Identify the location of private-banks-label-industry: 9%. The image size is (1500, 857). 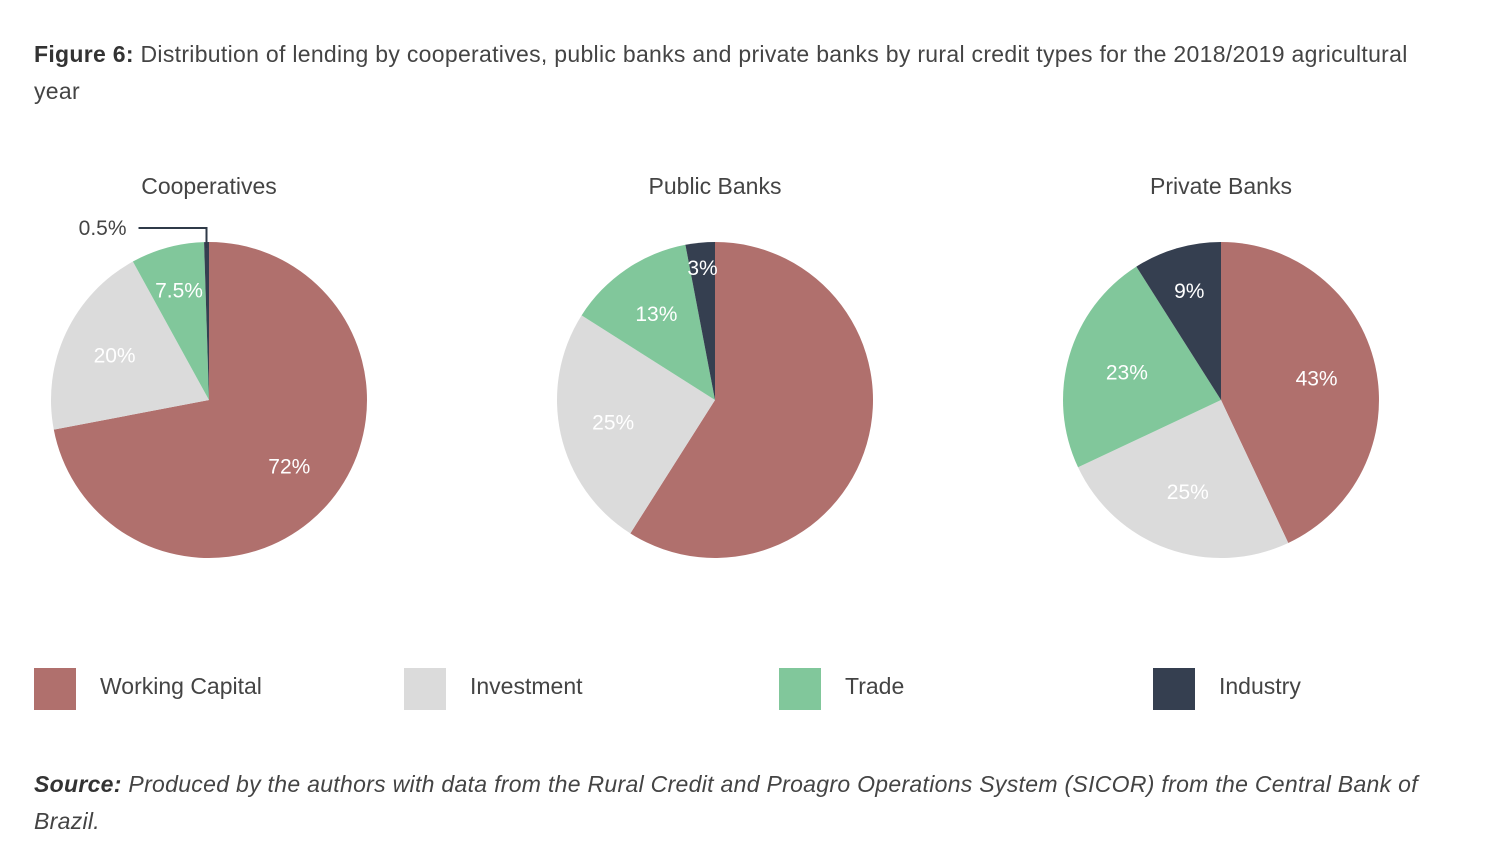
(1189, 291).